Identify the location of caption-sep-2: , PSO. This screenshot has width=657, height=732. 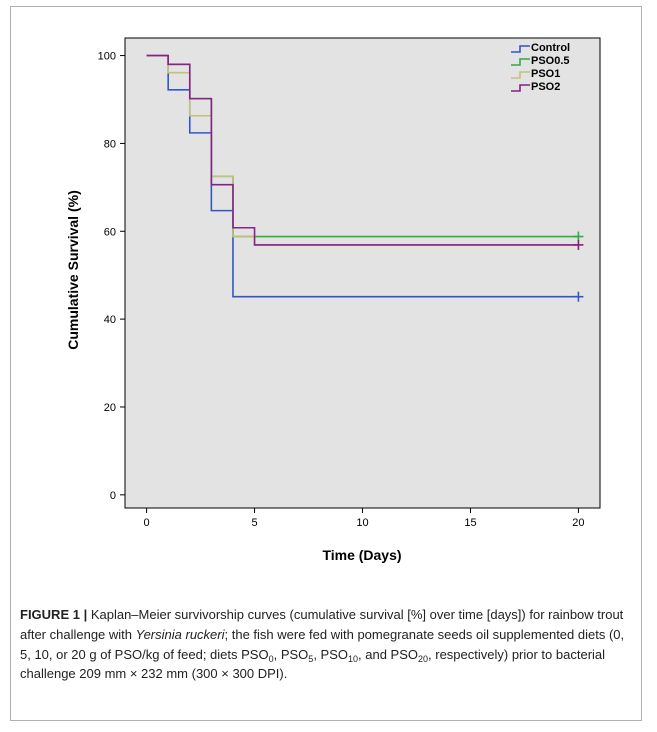
(330, 654).